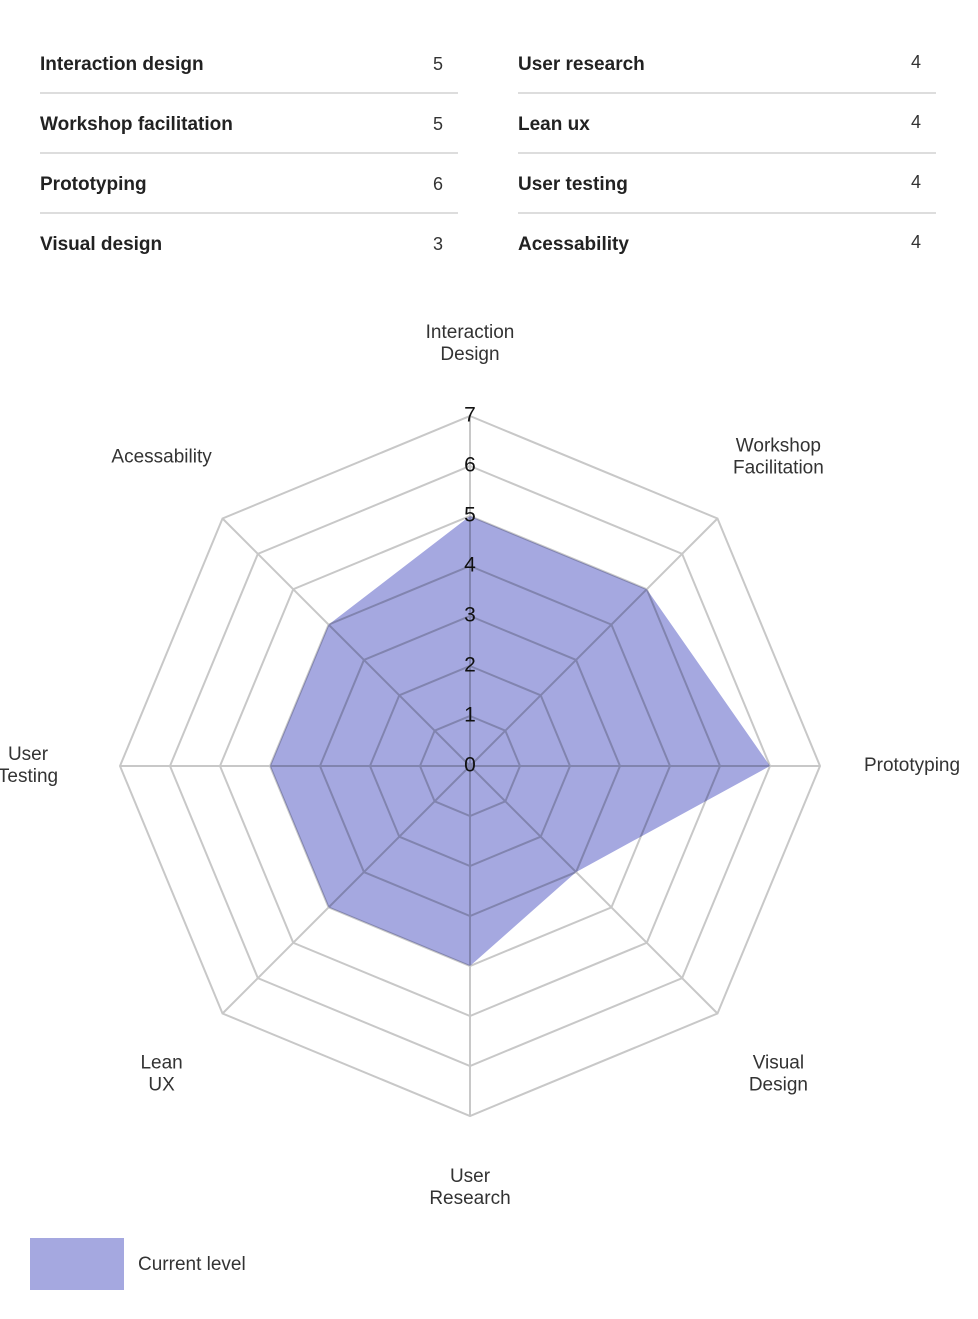 This screenshot has width=978, height=1319. Describe the element at coordinates (122, 64) in the screenshot. I see `skill-name: Interaction design` at that location.